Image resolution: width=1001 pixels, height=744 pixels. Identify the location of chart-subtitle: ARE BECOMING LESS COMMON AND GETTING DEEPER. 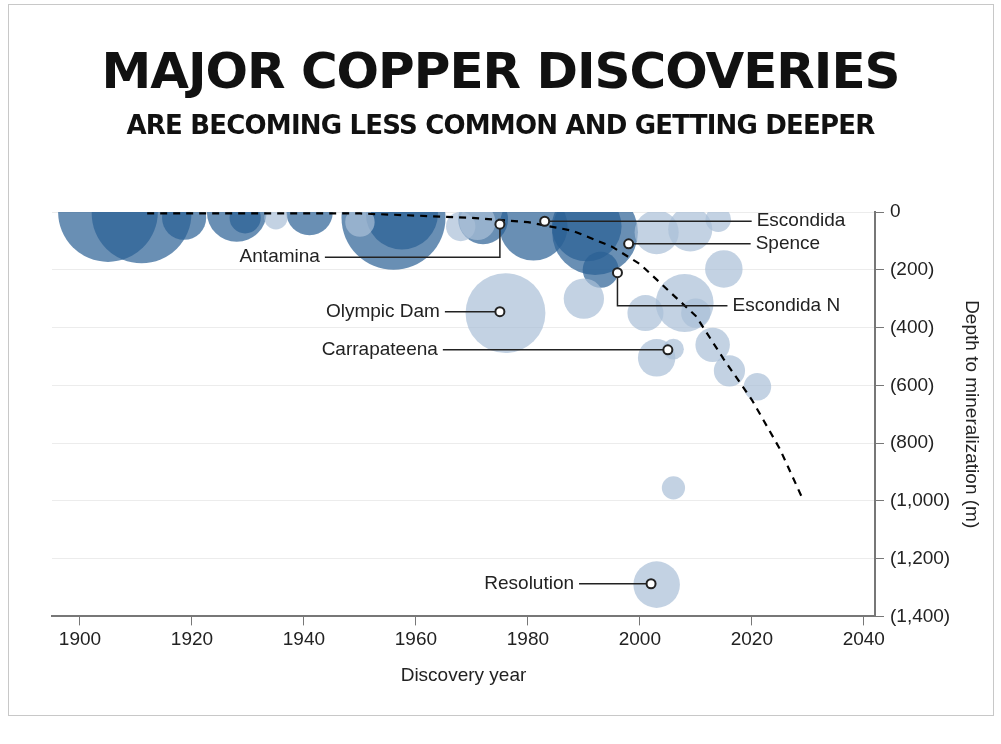
(500, 125).